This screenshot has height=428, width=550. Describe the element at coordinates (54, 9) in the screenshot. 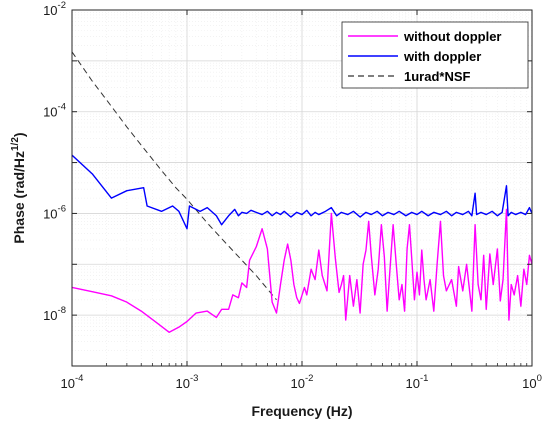

I see `y-tick-label: 10⁻²` at that location.